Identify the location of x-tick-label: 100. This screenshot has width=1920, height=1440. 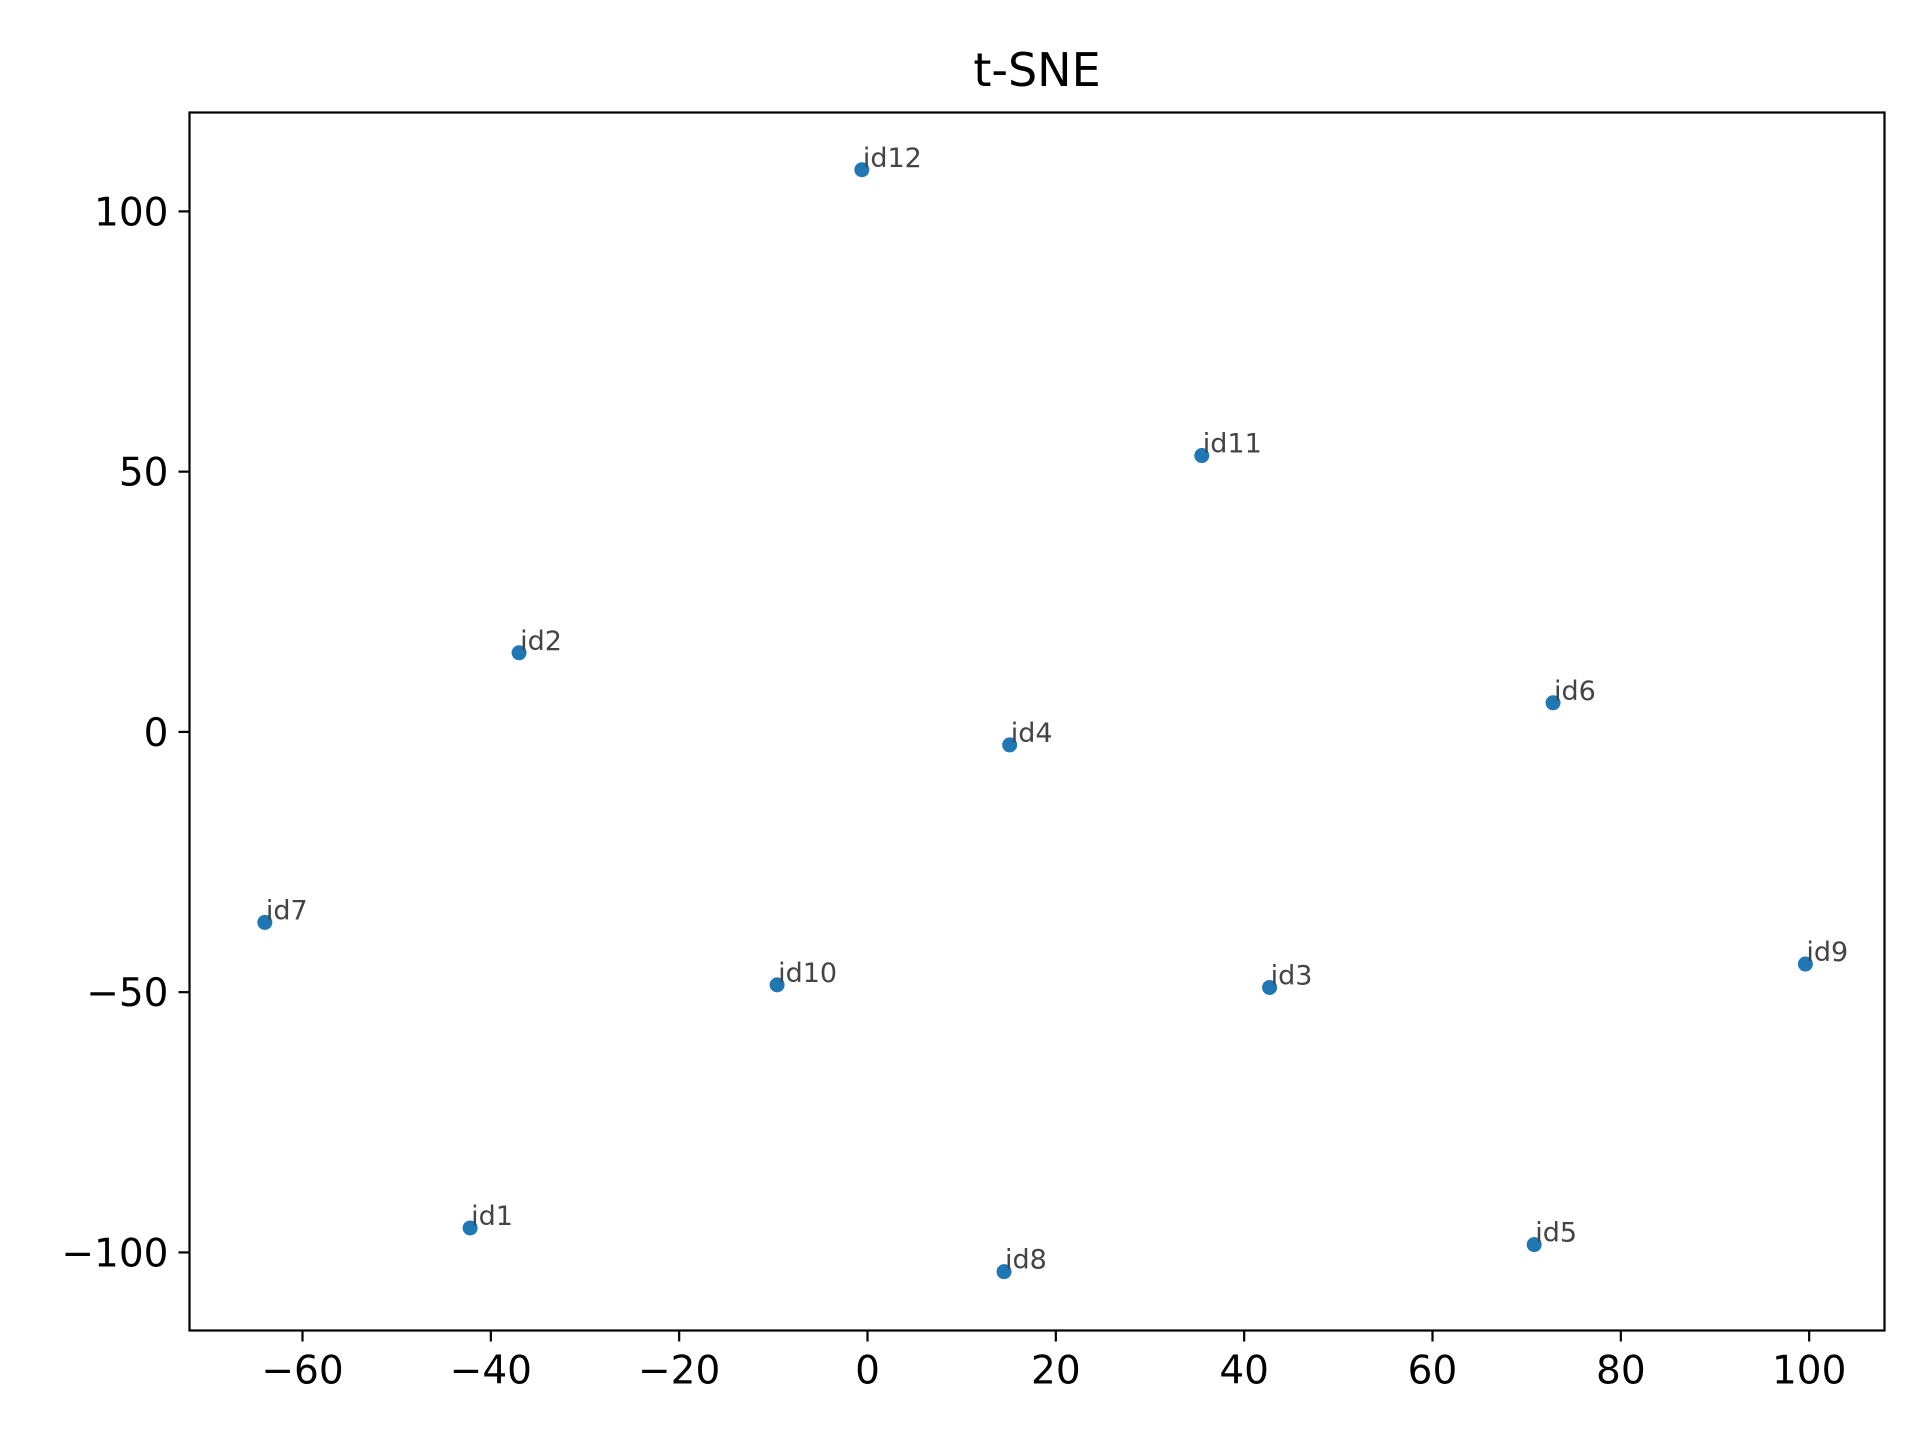
(1809, 1371).